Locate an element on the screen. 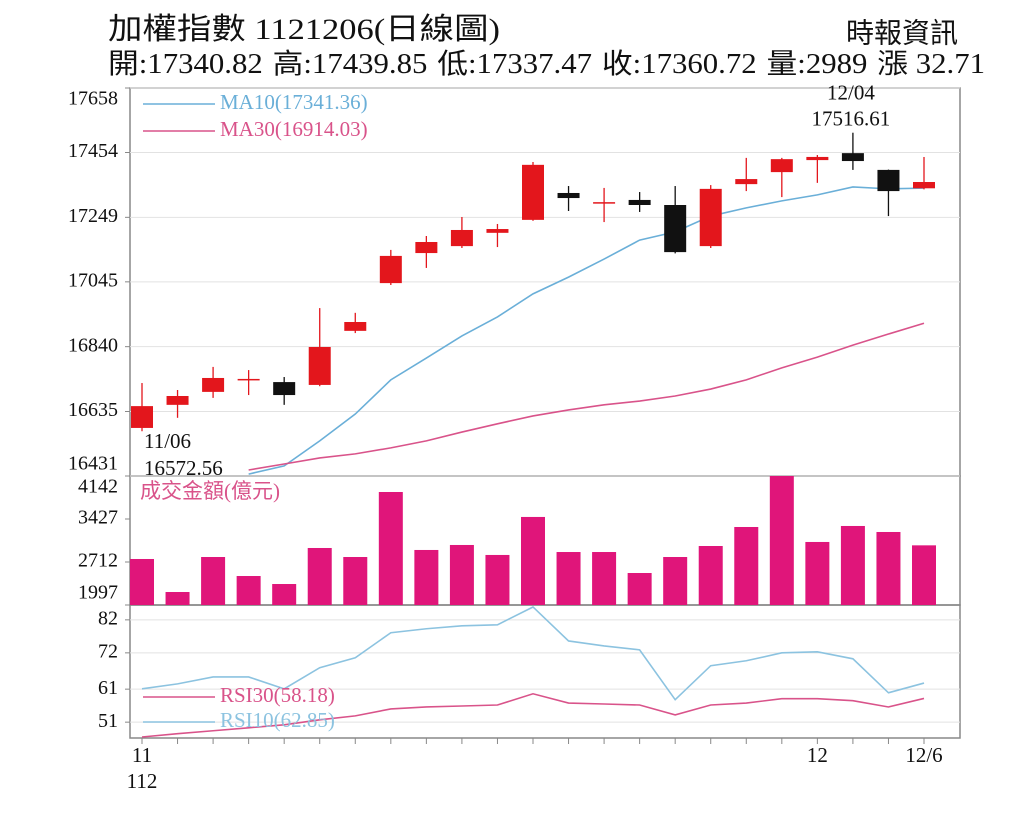 The height and width of the screenshot is (821, 1024). quote-label: 漲 is located at coordinates (896, 64).